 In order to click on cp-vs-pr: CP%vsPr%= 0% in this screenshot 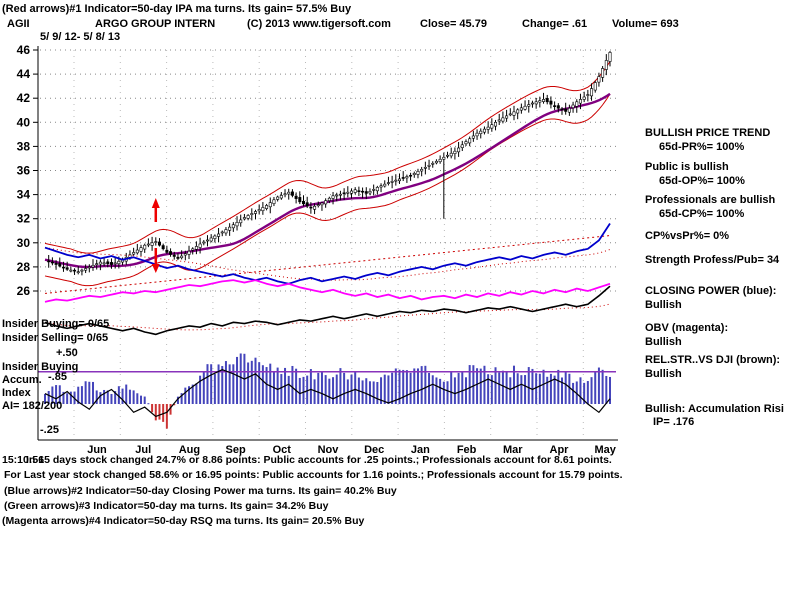, I will do `click(687, 236)`.